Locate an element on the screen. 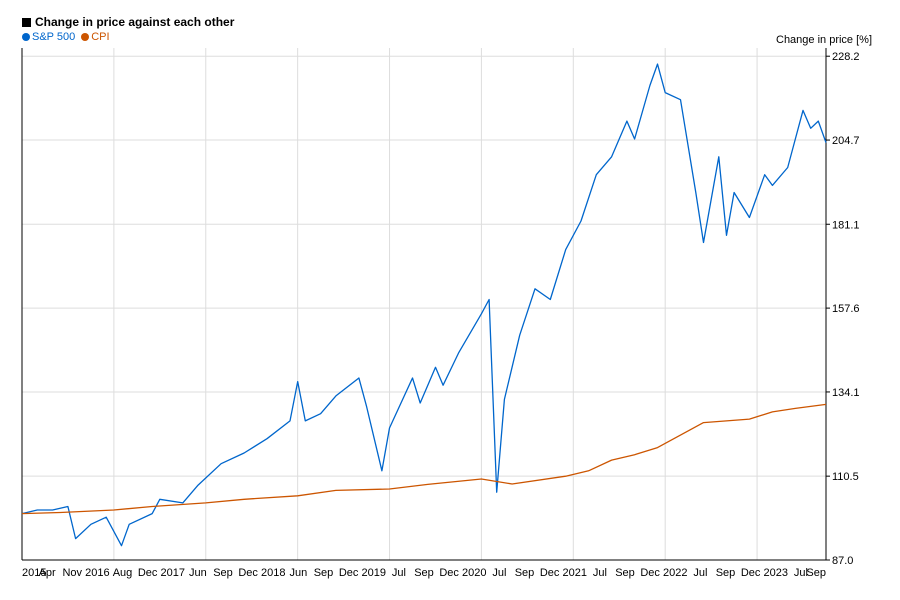 This screenshot has width=900, height=600. chart-title: Change in price against each other is located at coordinates (135, 22).